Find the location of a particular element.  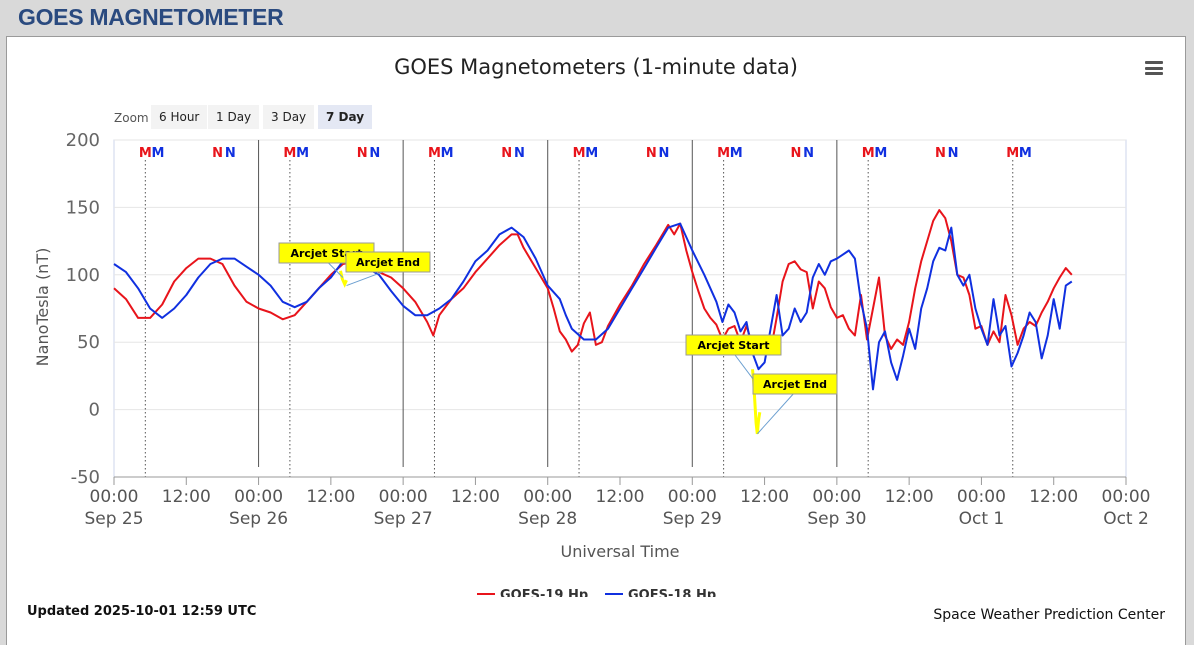

x-tick-date-label: Sep 25 is located at coordinates (113, 519).